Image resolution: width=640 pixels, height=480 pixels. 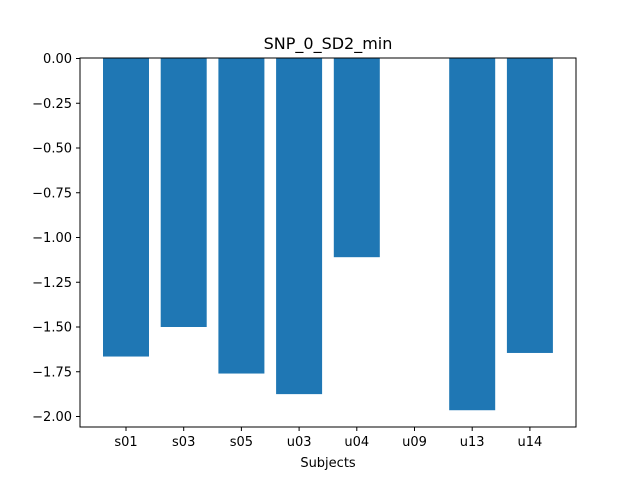 What do you see at coordinates (241, 442) in the screenshot?
I see `x-tick-label-s05: s05` at bounding box center [241, 442].